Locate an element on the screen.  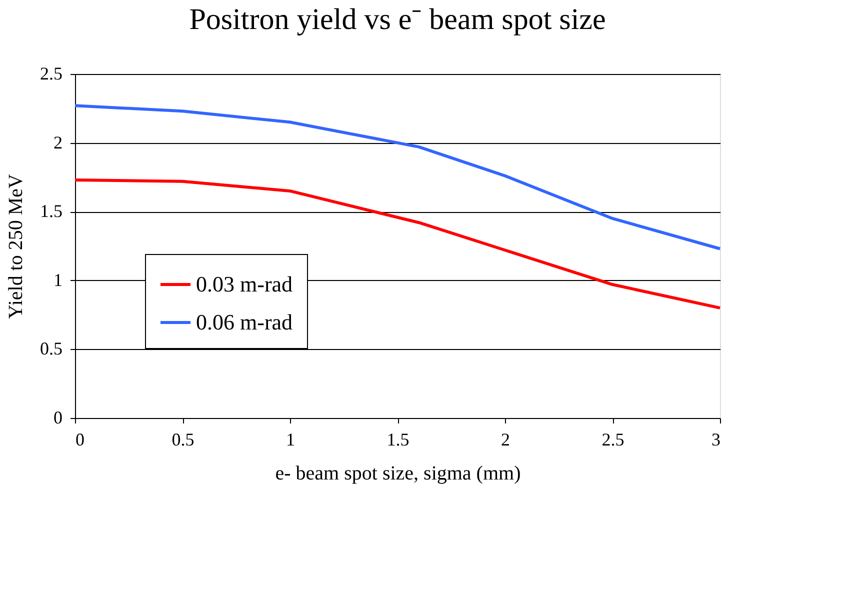
y-axis-title: Yield to 250 MeV is located at coordinates (16, 246).